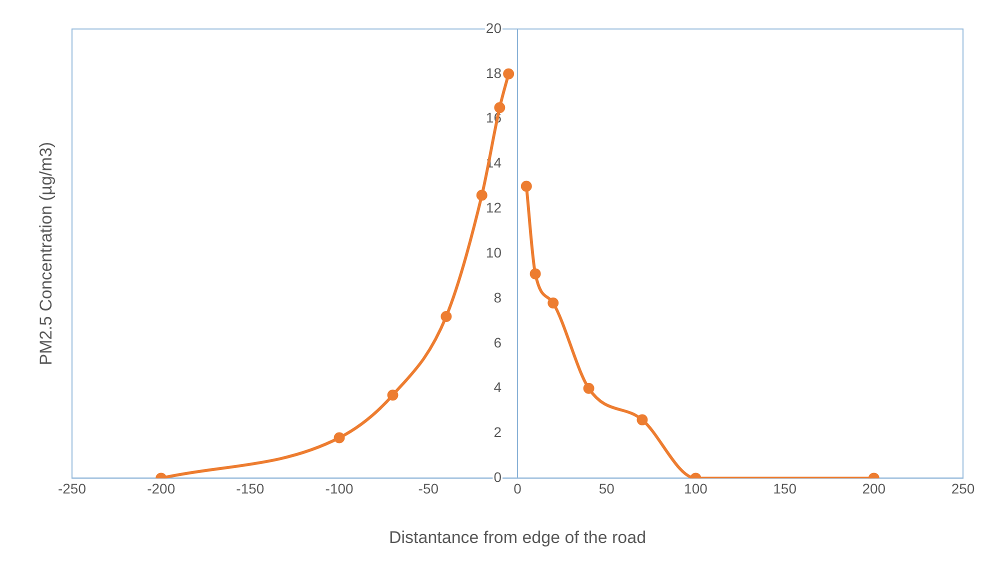 The width and height of the screenshot is (999, 581). I want to click on y-tick-label: 2, so click(498, 432).